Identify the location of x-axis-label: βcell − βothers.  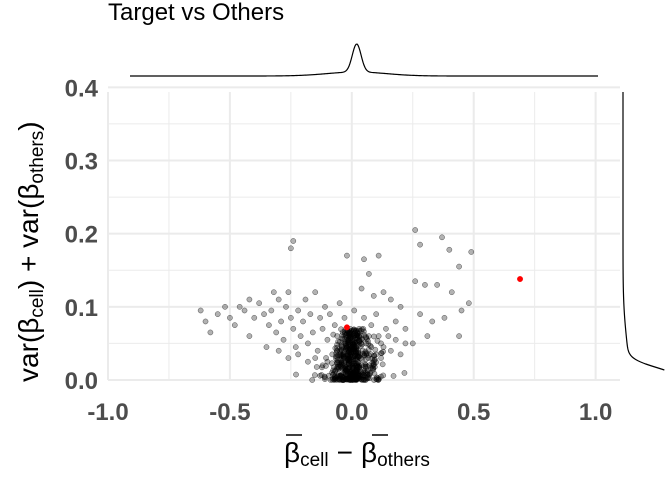
(357, 452).